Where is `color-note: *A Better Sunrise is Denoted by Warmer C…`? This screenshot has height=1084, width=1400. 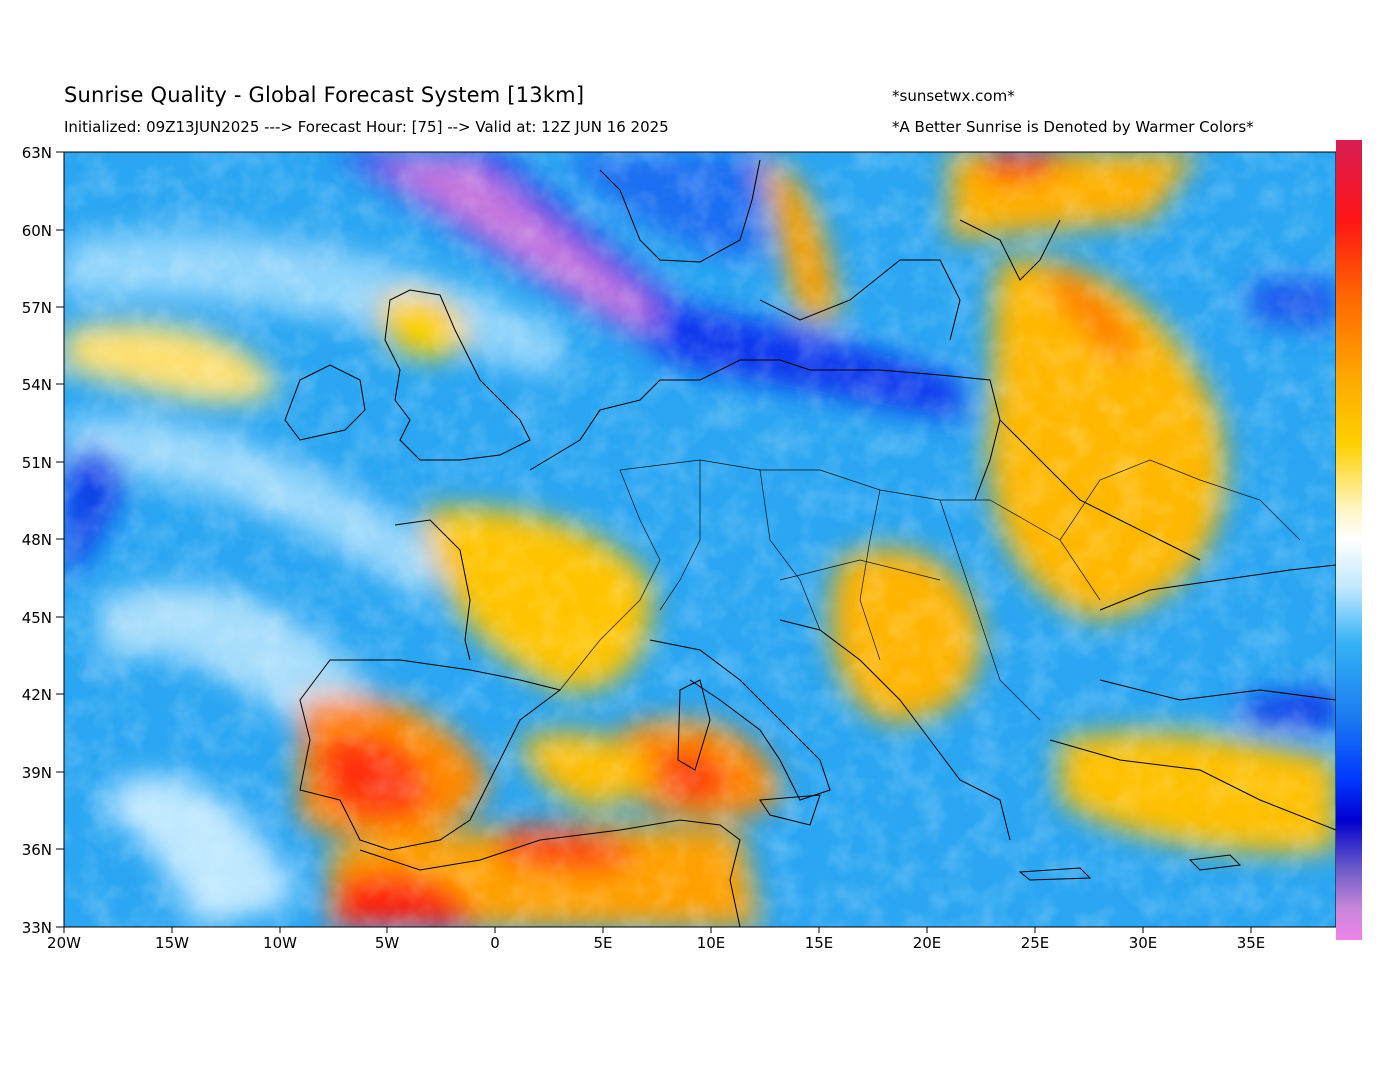
color-note: *A Better Sunrise is Denoted by Warmer C… is located at coordinates (1073, 127).